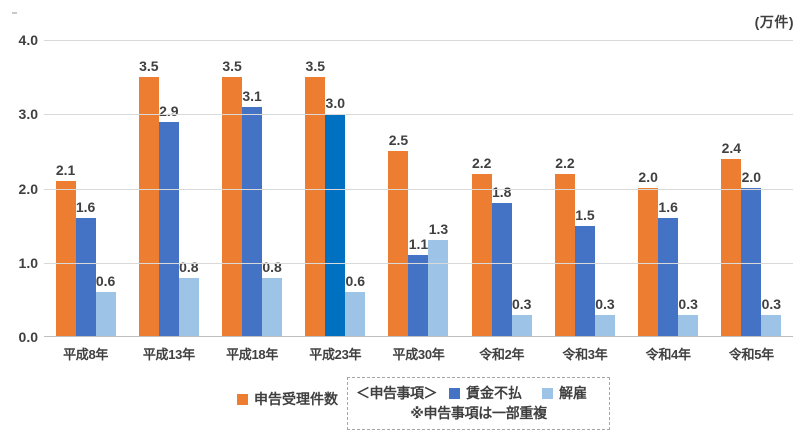 Image resolution: width=800 pixels, height=445 pixels. I want to click on bar-解雇-平成13年: 0.8, so click(188, 298).